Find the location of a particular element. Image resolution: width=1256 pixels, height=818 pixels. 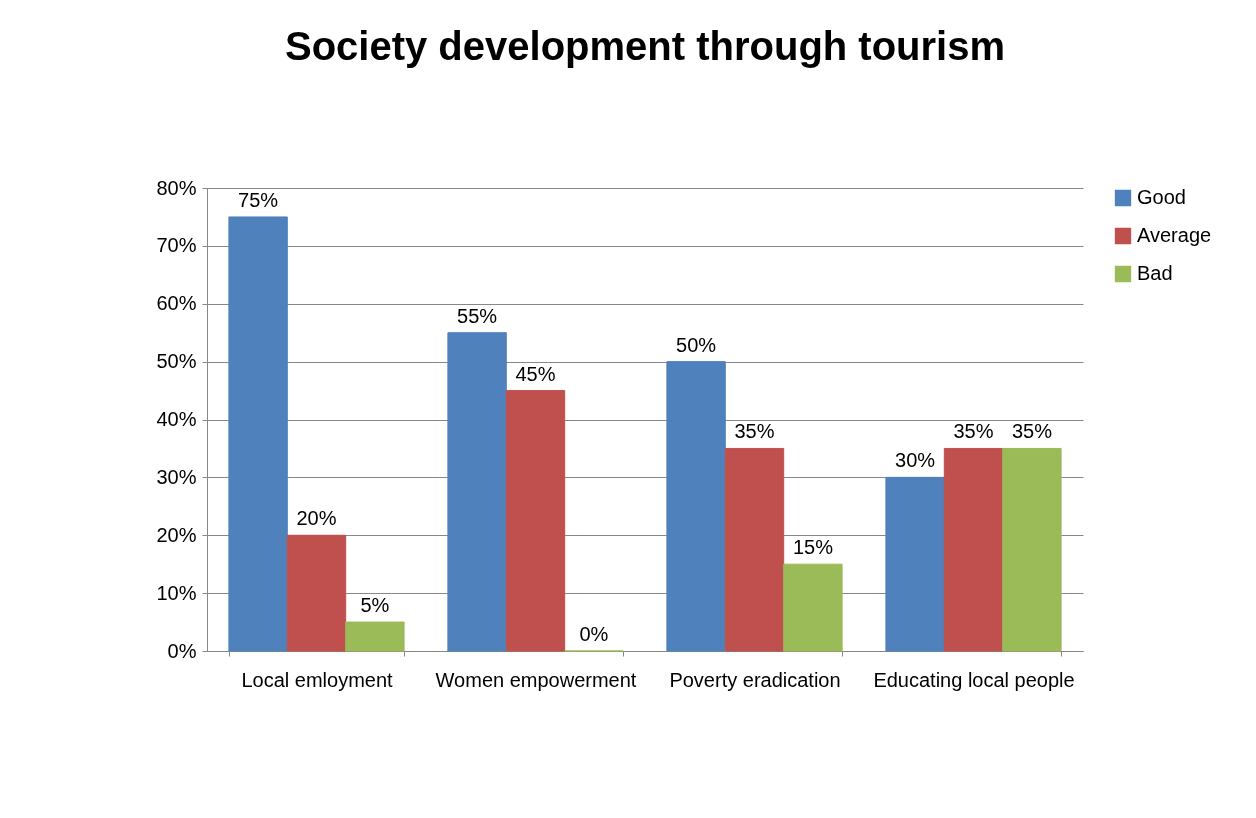

y-tick-label: 50% is located at coordinates (176, 361).